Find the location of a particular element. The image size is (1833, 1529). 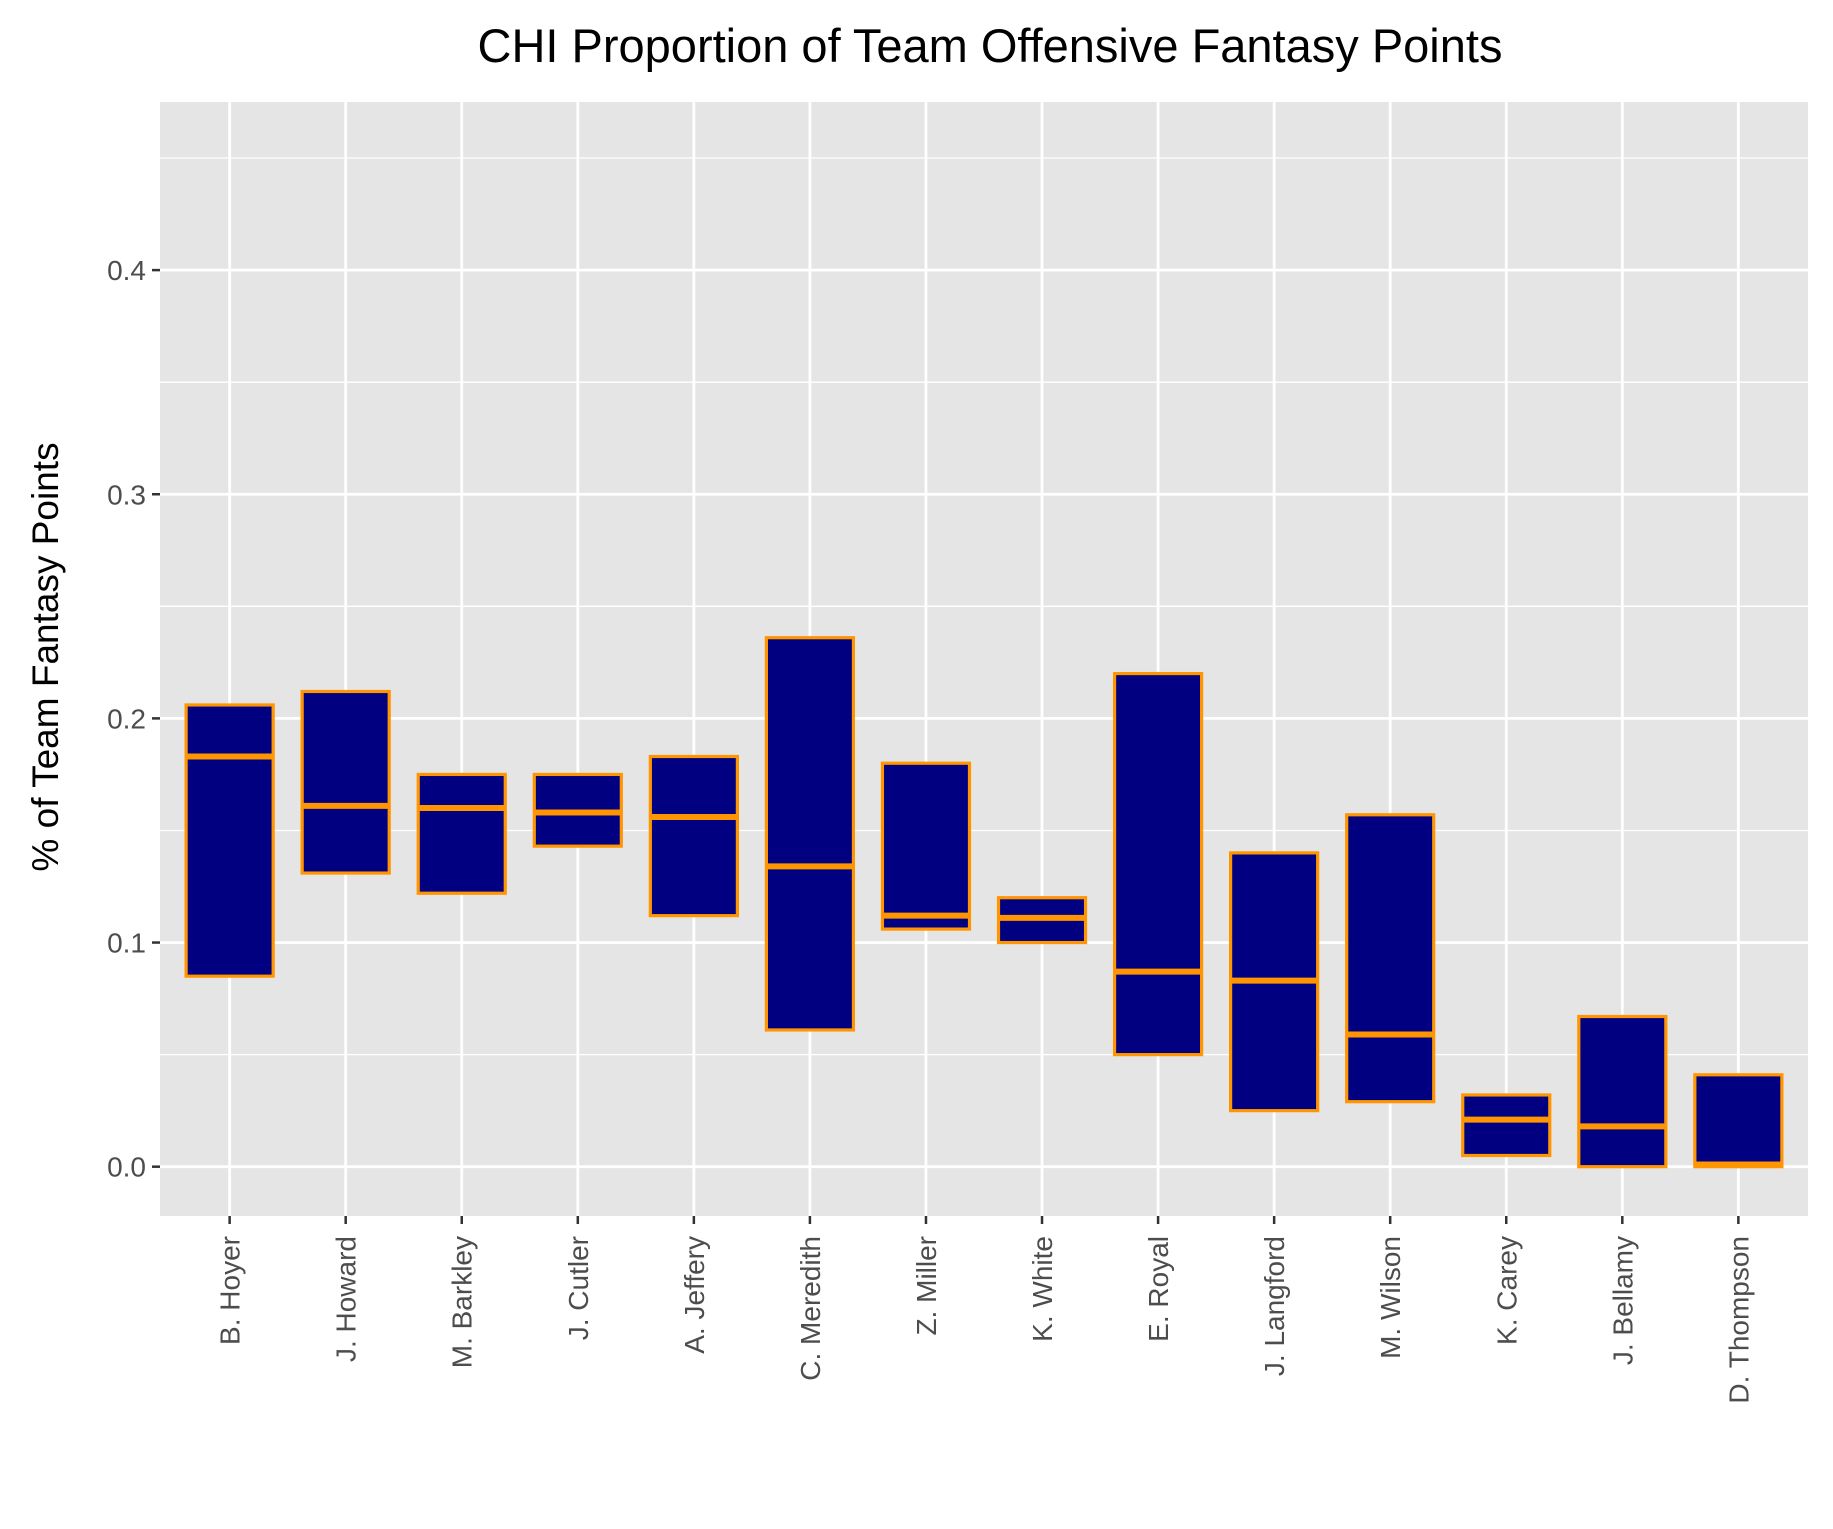

y-tick-label: 0.1 is located at coordinates (126, 943).